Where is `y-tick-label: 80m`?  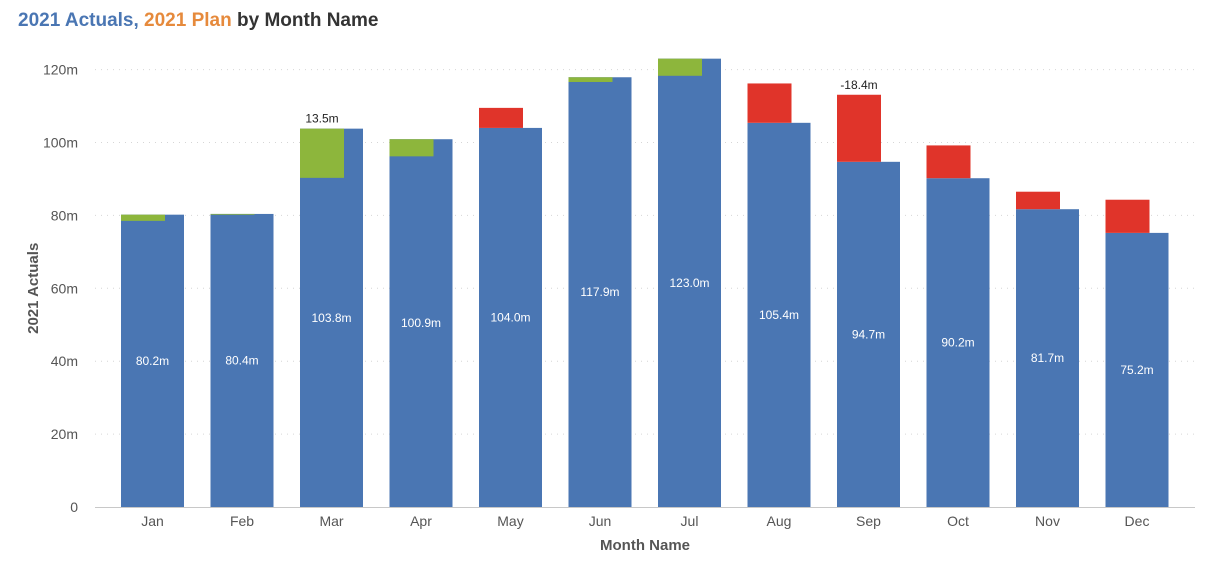
y-tick-label: 80m is located at coordinates (64, 215).